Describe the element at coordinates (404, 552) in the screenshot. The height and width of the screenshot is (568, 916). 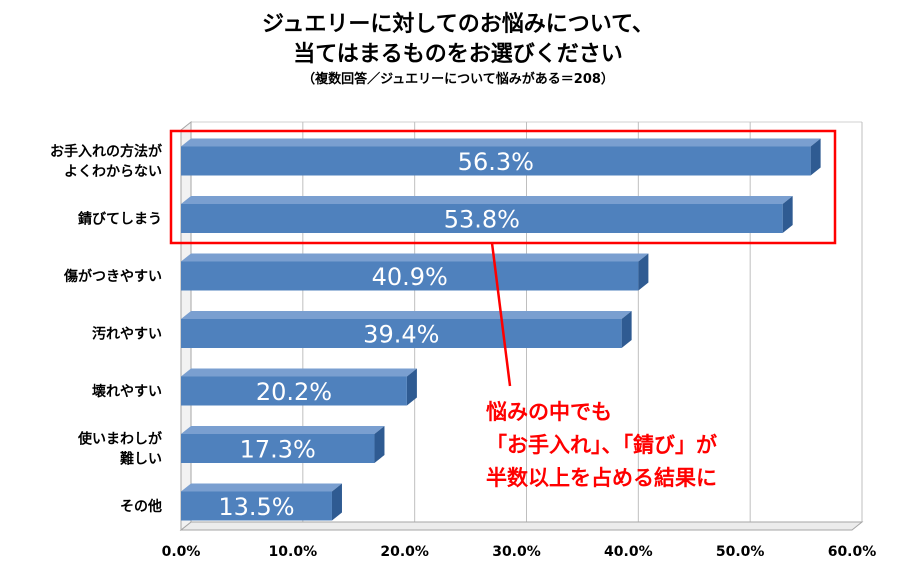
I see `x-tick-label: 20.0%` at that location.